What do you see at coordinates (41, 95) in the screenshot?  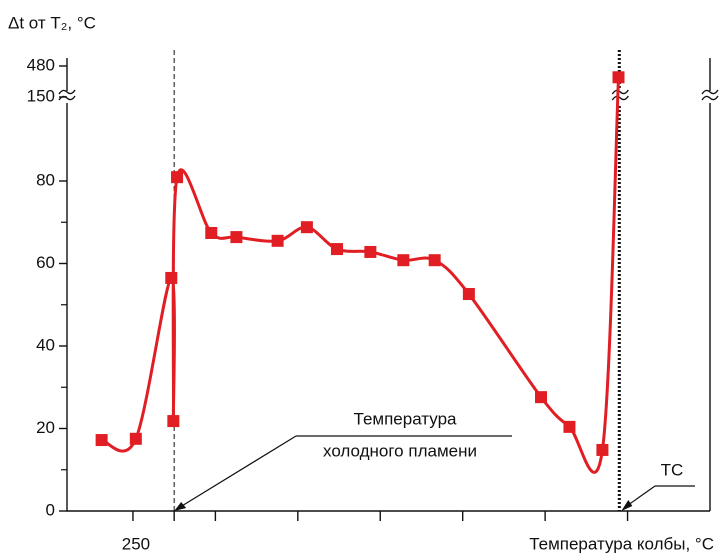 I see `y-tick-label: 150` at bounding box center [41, 95].